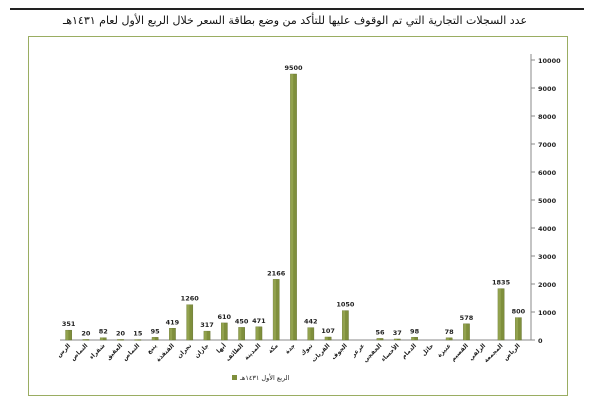 Image resolution: width=590 pixels, height=401 pixels. What do you see at coordinates (207, 325) in the screenshot?
I see `data-label: 317` at bounding box center [207, 325].